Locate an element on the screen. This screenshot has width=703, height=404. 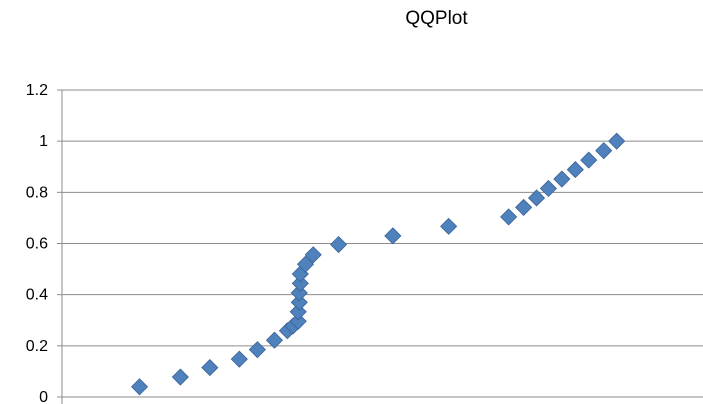
y-tick-label-6: 1.2 is located at coordinates (37, 90).